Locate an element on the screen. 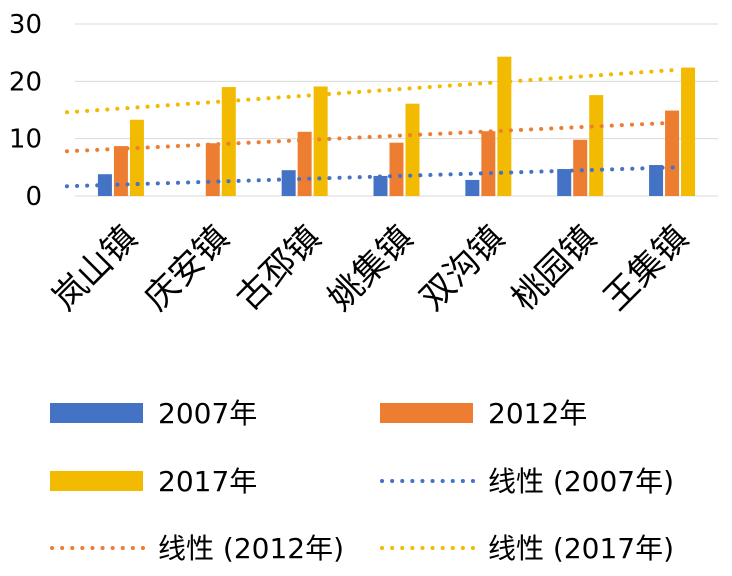 Image resolution: width=732 pixels, height=576 pixels. y-tick-label: 30 is located at coordinates (25, 25).